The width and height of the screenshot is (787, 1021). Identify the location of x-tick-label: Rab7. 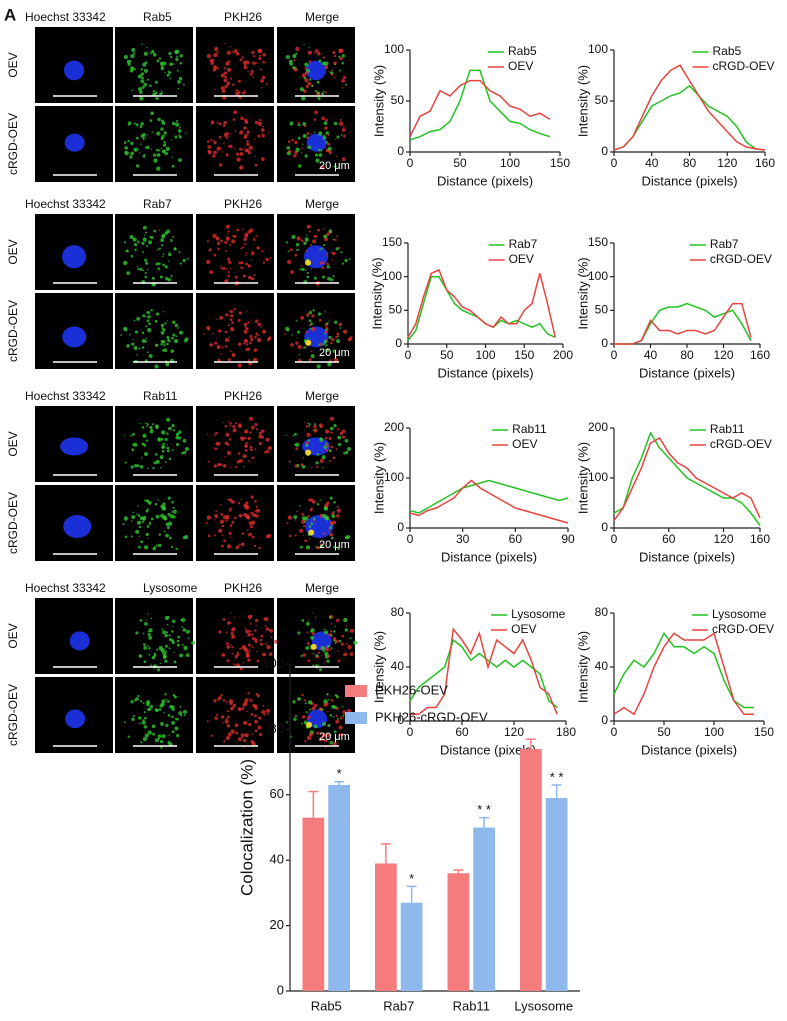
(398, 1005).